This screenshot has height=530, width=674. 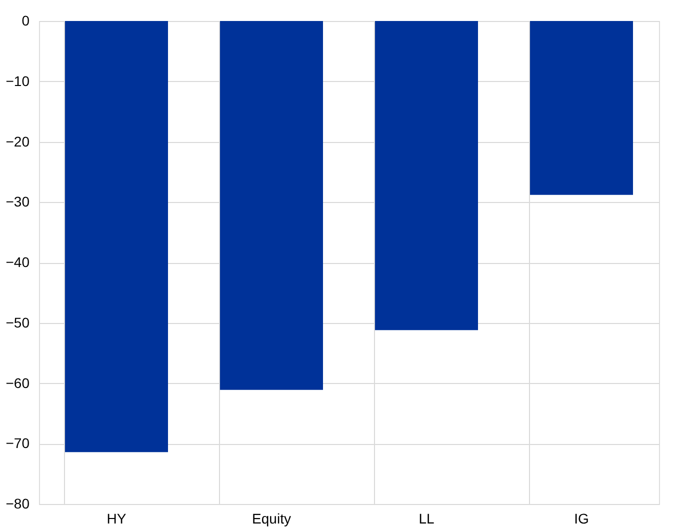 I want to click on y-tick-label: −10, so click(x=18, y=80).